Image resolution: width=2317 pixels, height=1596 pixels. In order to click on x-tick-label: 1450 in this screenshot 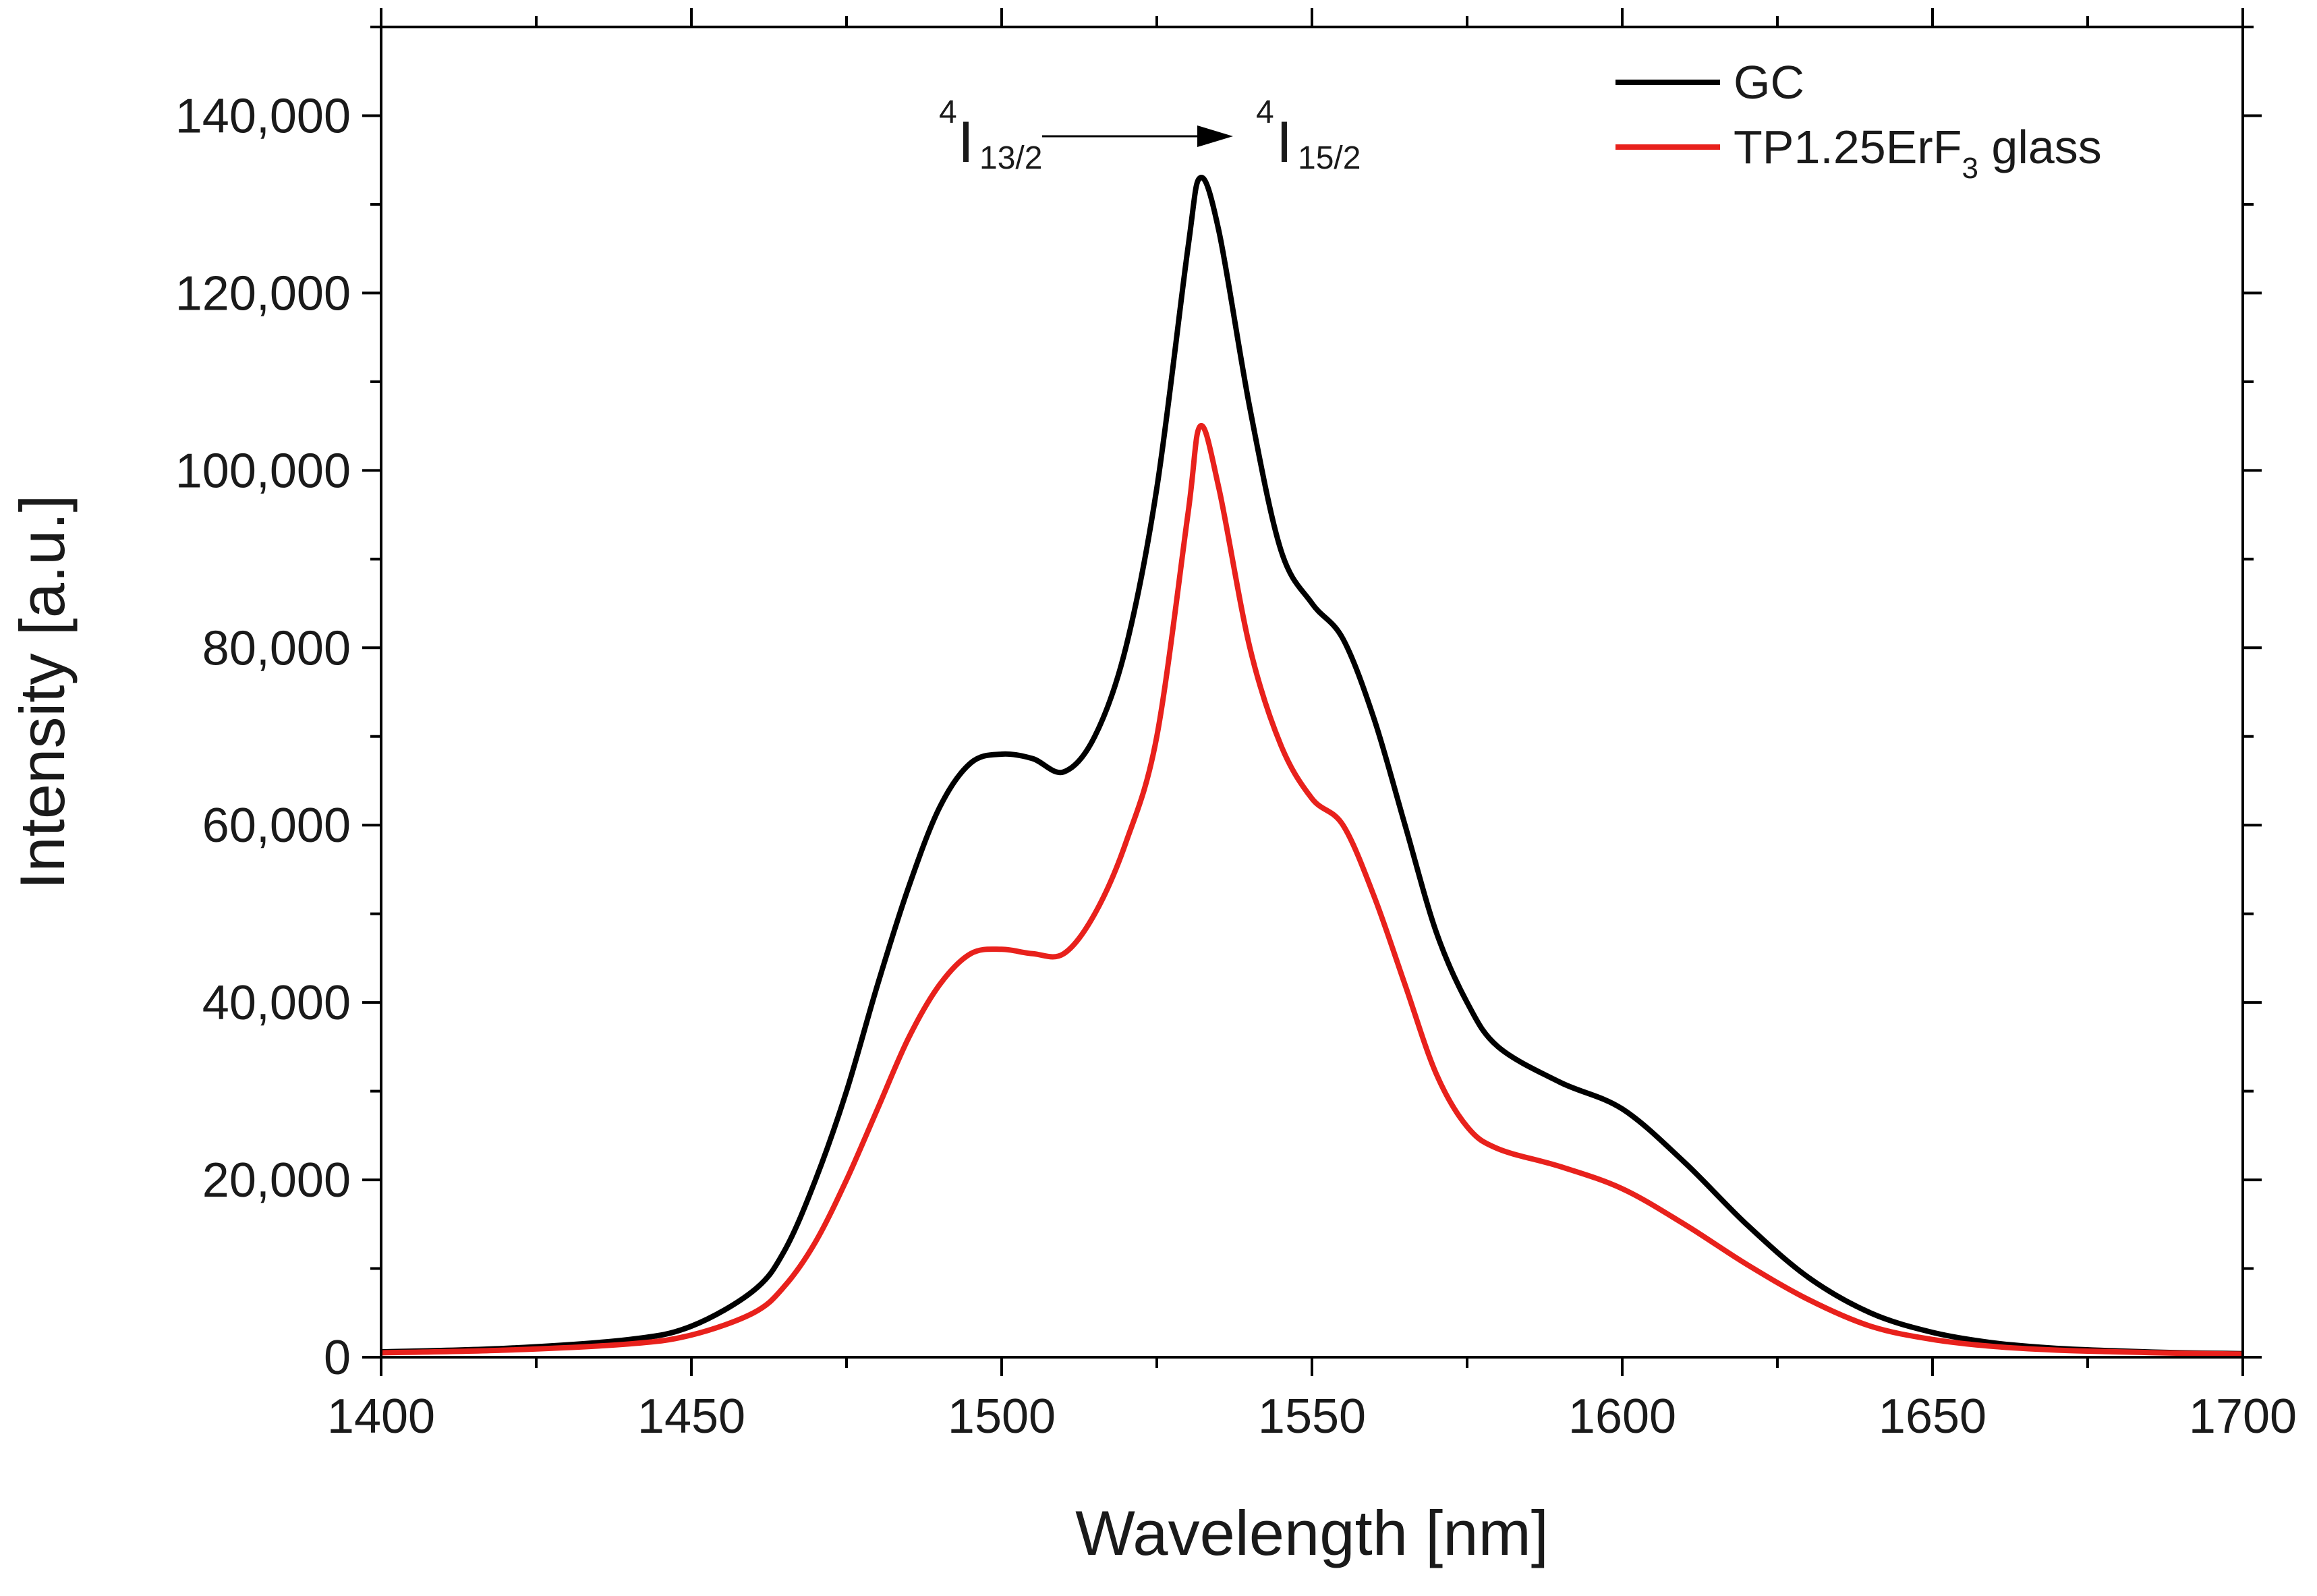, I will do `click(691, 1417)`.